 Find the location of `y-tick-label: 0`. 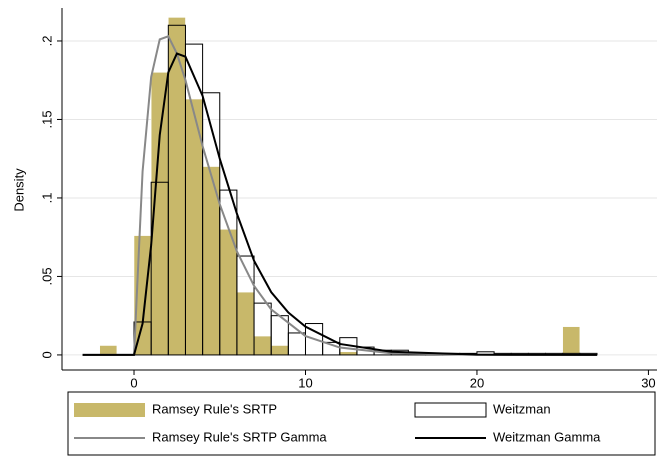

y-tick-label: 0 is located at coordinates (46, 354).